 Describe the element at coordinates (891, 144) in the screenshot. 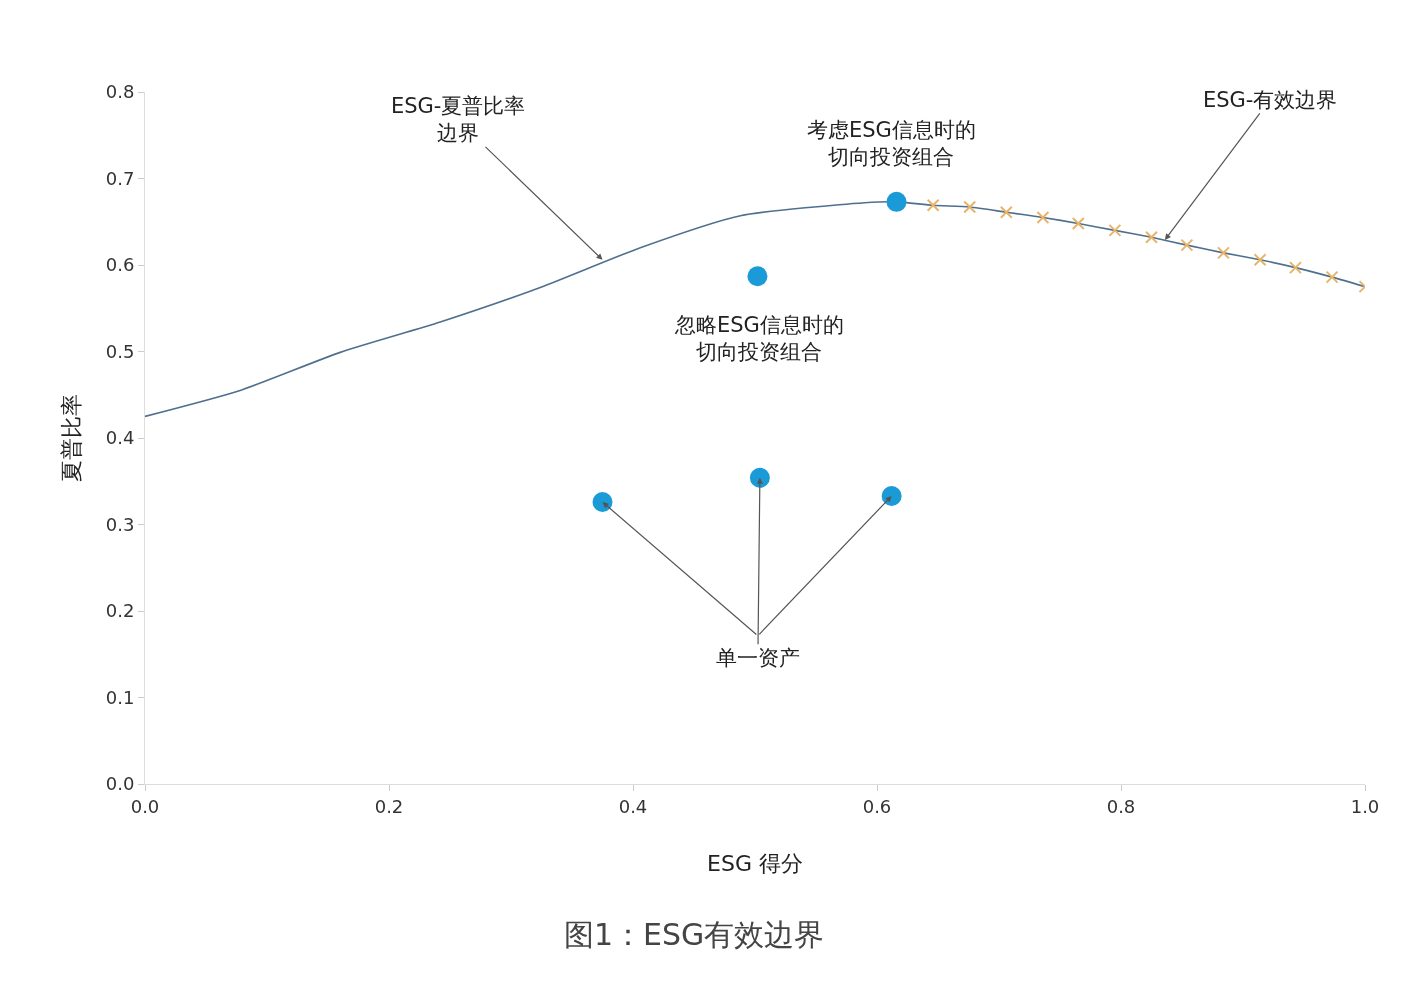

I see `annotation: 考虑ESG信息时的切向投资组合` at that location.